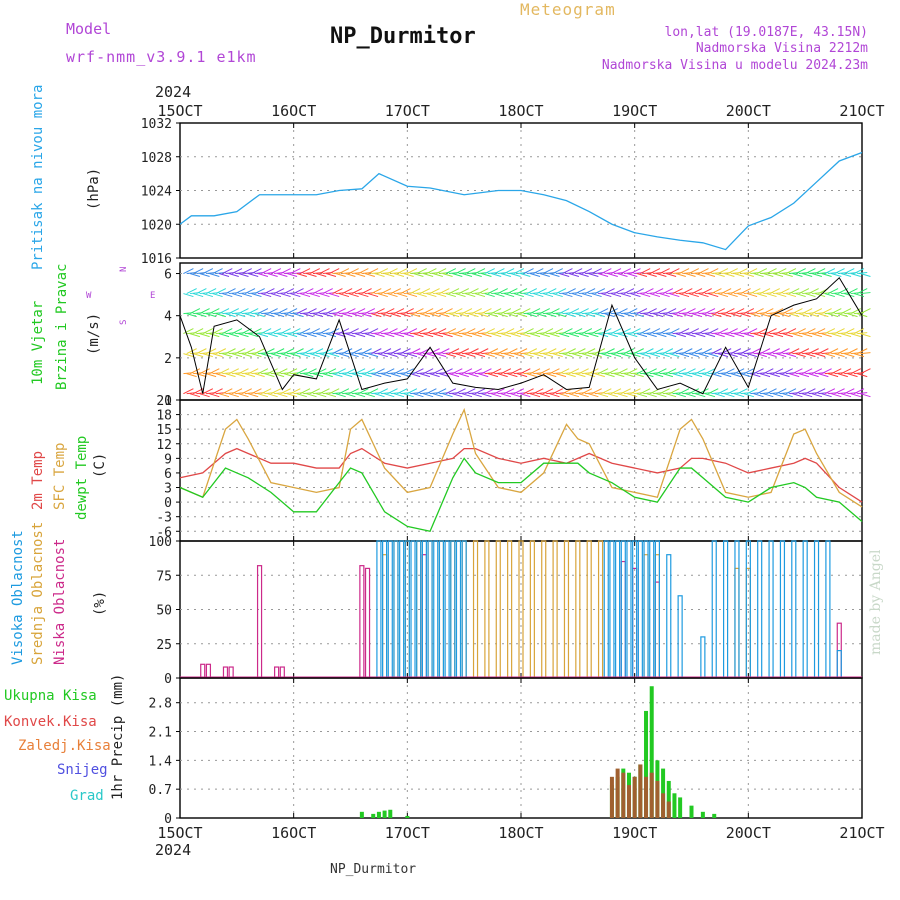 This screenshot has width=900, height=900. Describe the element at coordinates (82, 770) in the screenshot. I see `legend-precip-3: Snijeg` at that location.